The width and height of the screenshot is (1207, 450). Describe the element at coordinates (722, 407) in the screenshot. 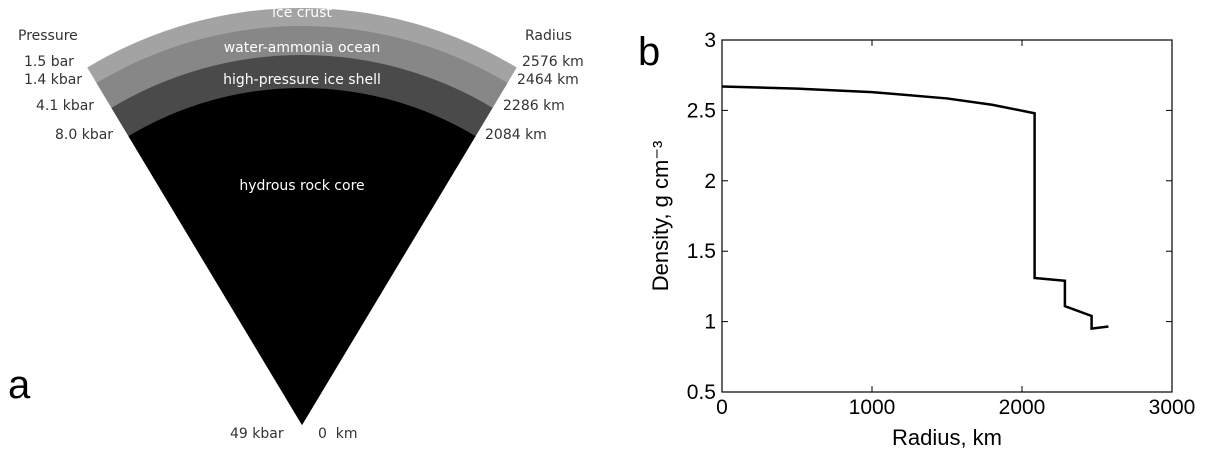

I see `x-tick-label: 0` at that location.